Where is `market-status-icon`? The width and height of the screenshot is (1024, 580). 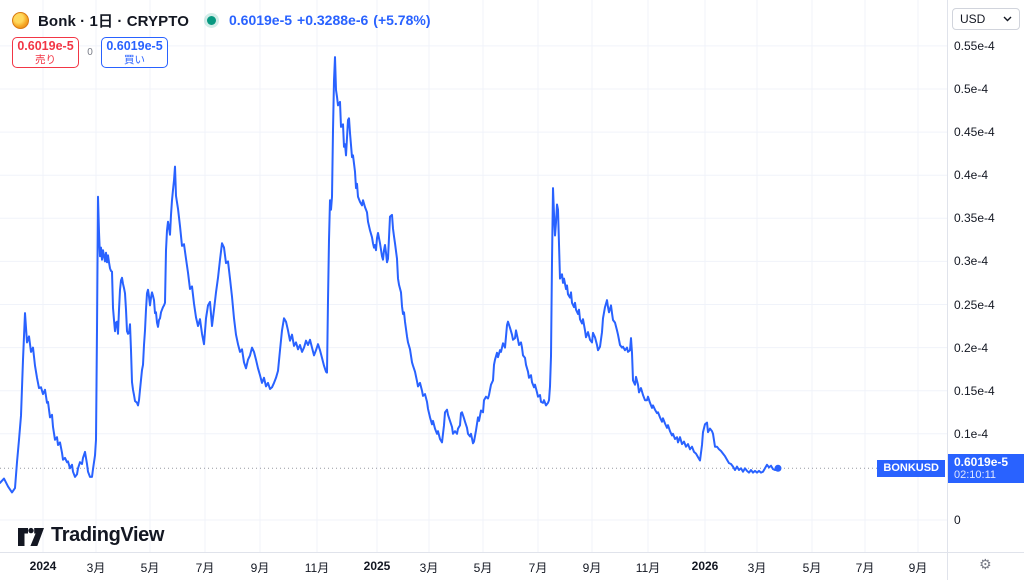 market-status-icon is located at coordinates (211, 20).